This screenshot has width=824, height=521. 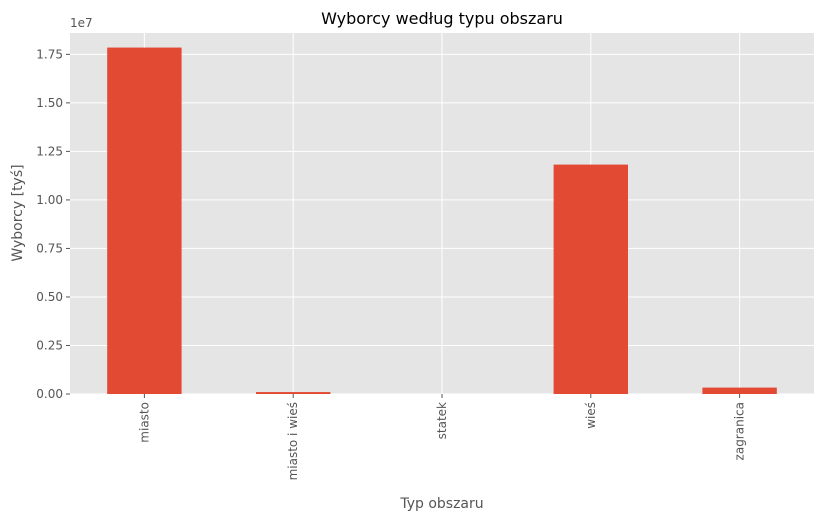 I want to click on x-tick-label: miasto, so click(x=144, y=422).